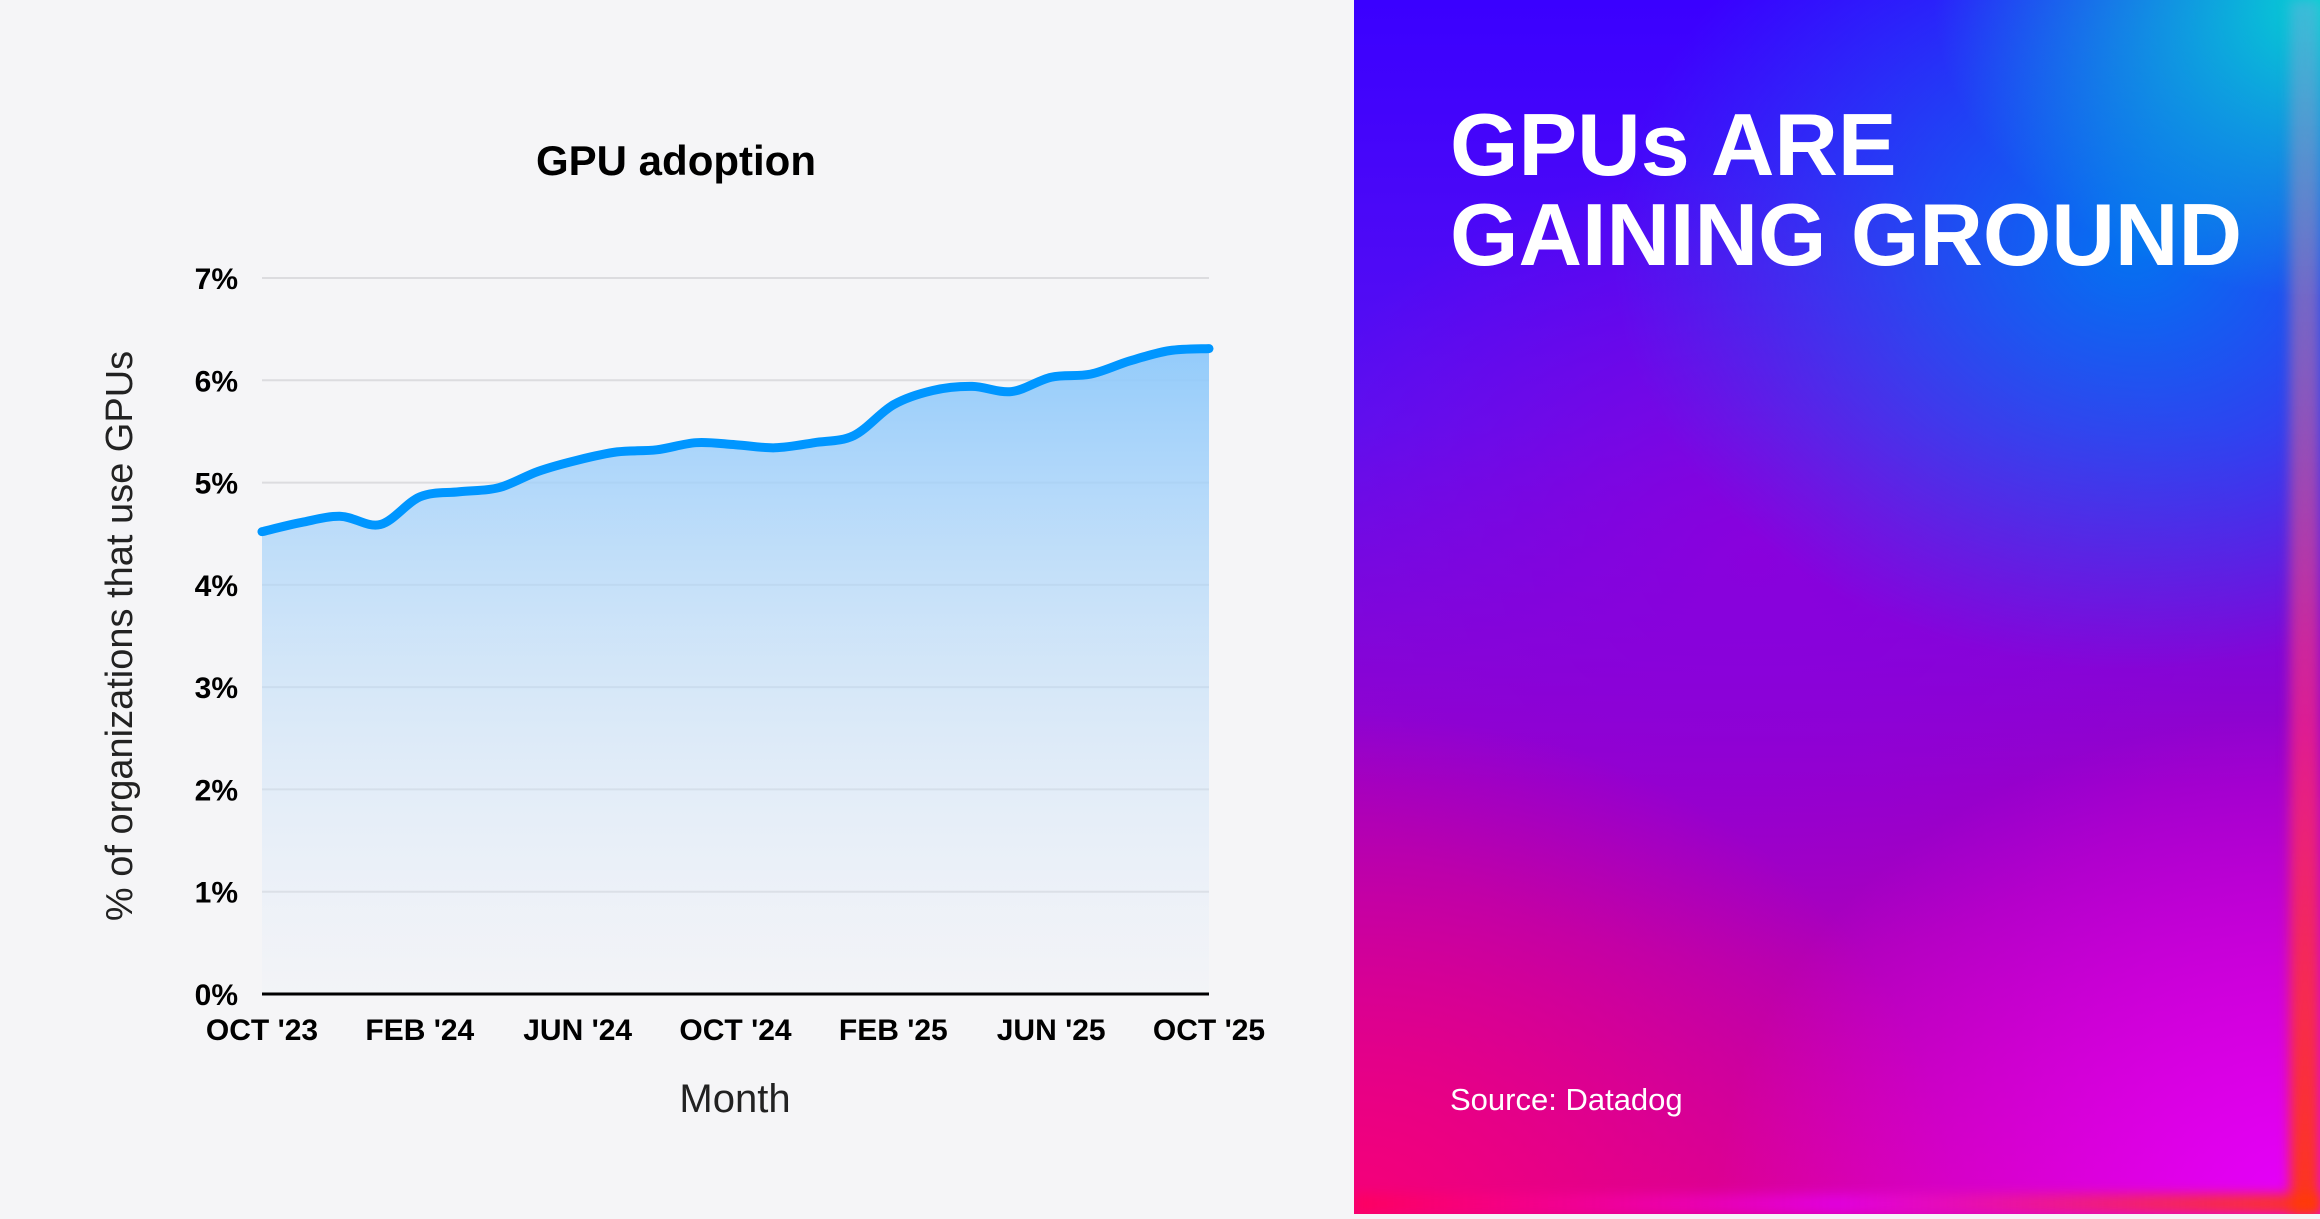 The width and height of the screenshot is (2320, 1219). What do you see at coordinates (676, 160) in the screenshot?
I see `chart-title: GPU adoption` at bounding box center [676, 160].